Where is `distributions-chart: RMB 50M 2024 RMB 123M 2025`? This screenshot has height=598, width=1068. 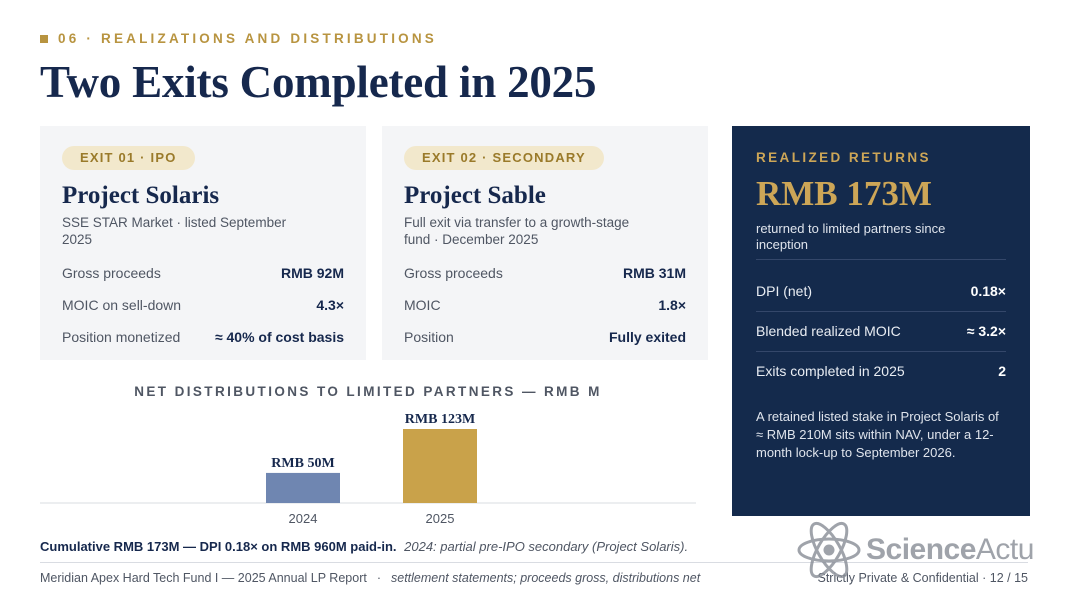 distributions-chart: RMB 50M 2024 RMB 123M 2025 is located at coordinates (368, 469).